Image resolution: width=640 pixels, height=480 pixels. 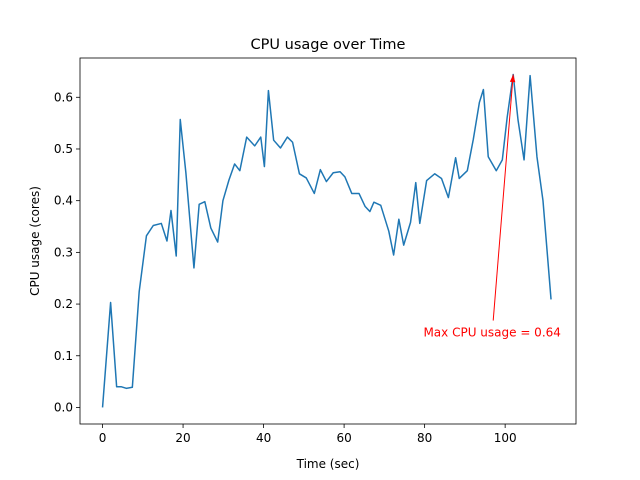 What do you see at coordinates (505, 438) in the screenshot?
I see `x-tick-label: 100` at bounding box center [505, 438].